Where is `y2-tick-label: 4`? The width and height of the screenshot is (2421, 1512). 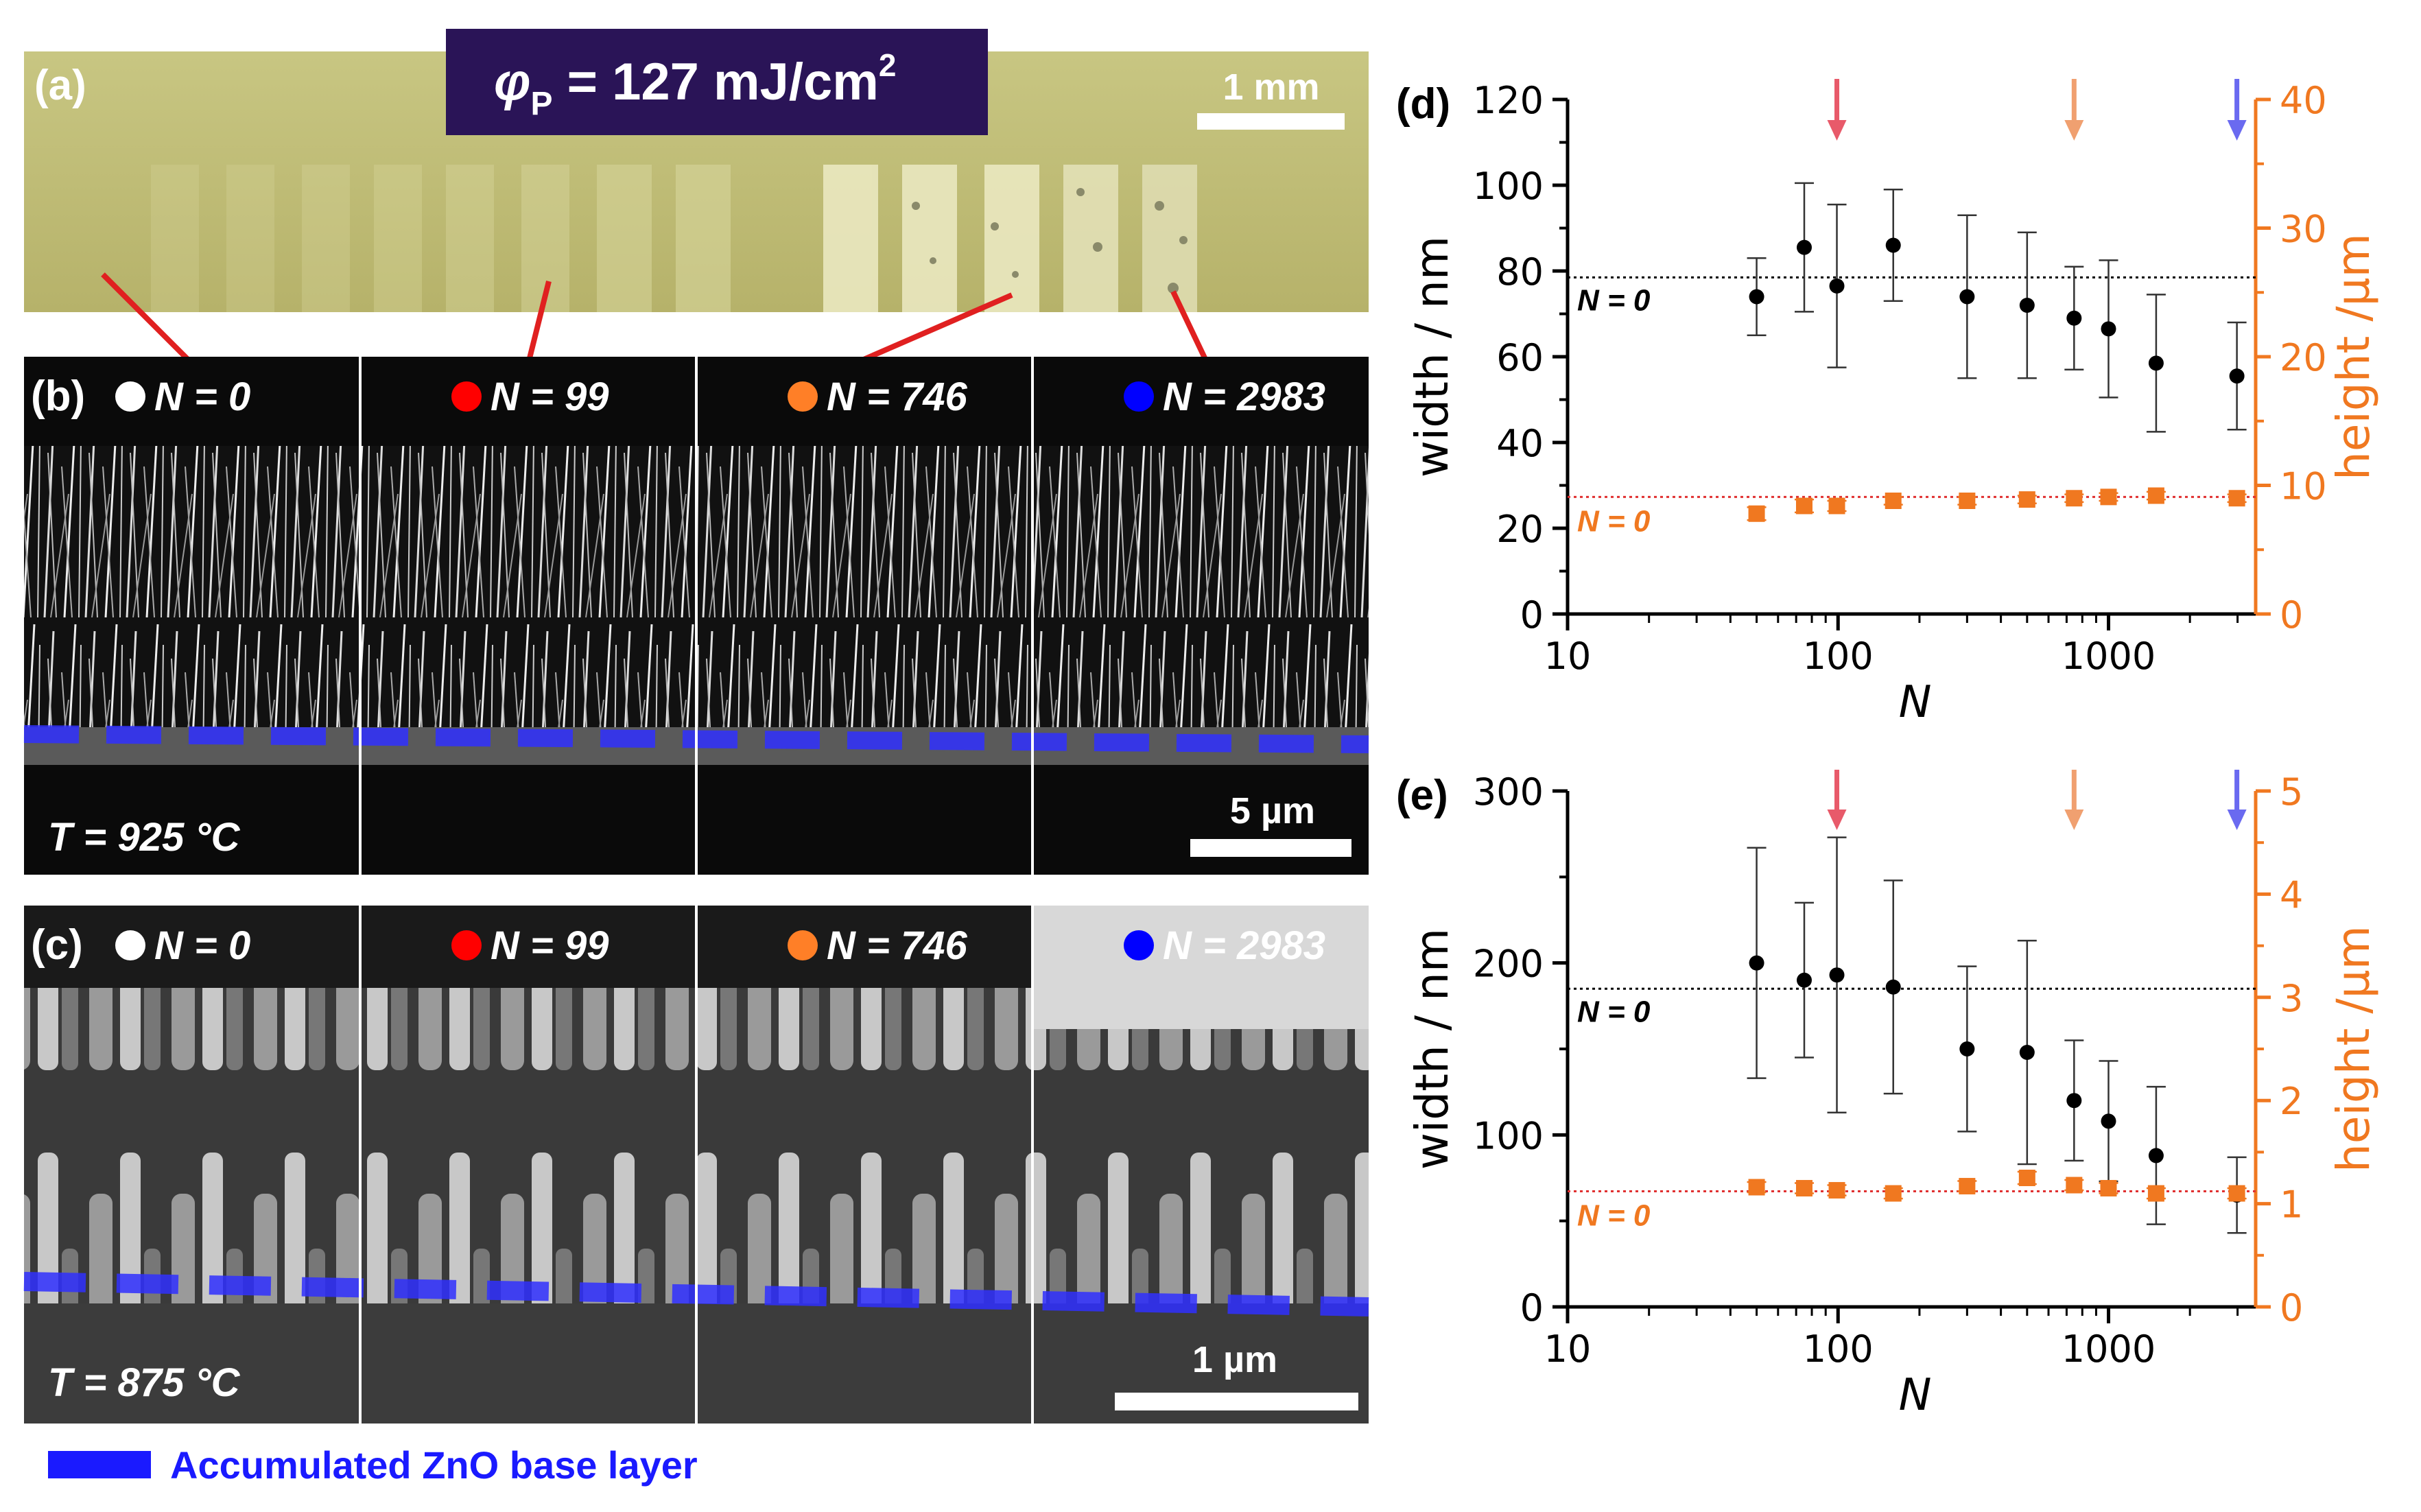 y2-tick-label: 4 is located at coordinates (2291, 895).